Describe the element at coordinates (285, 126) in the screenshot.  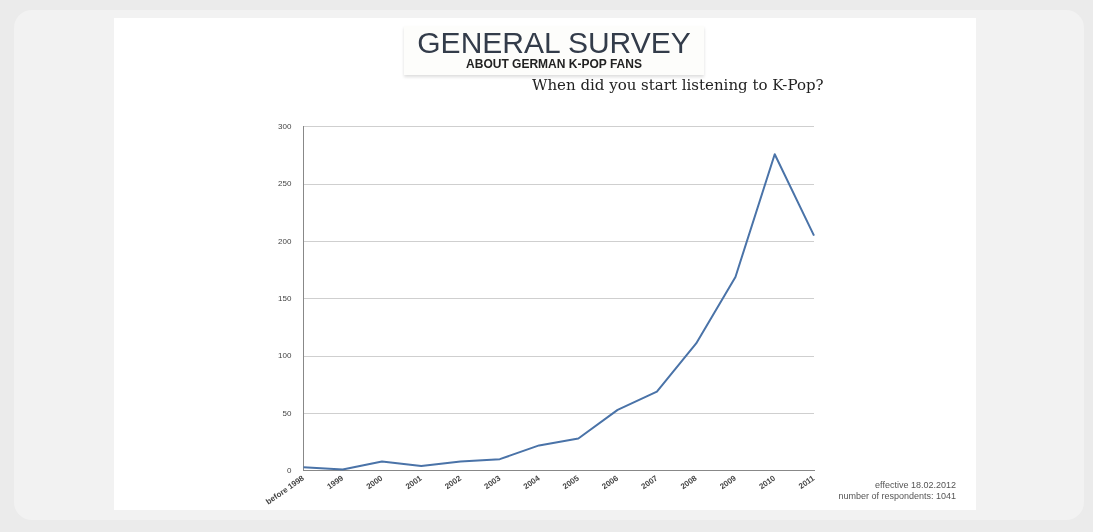
I see `y-tick-label: 300` at that location.